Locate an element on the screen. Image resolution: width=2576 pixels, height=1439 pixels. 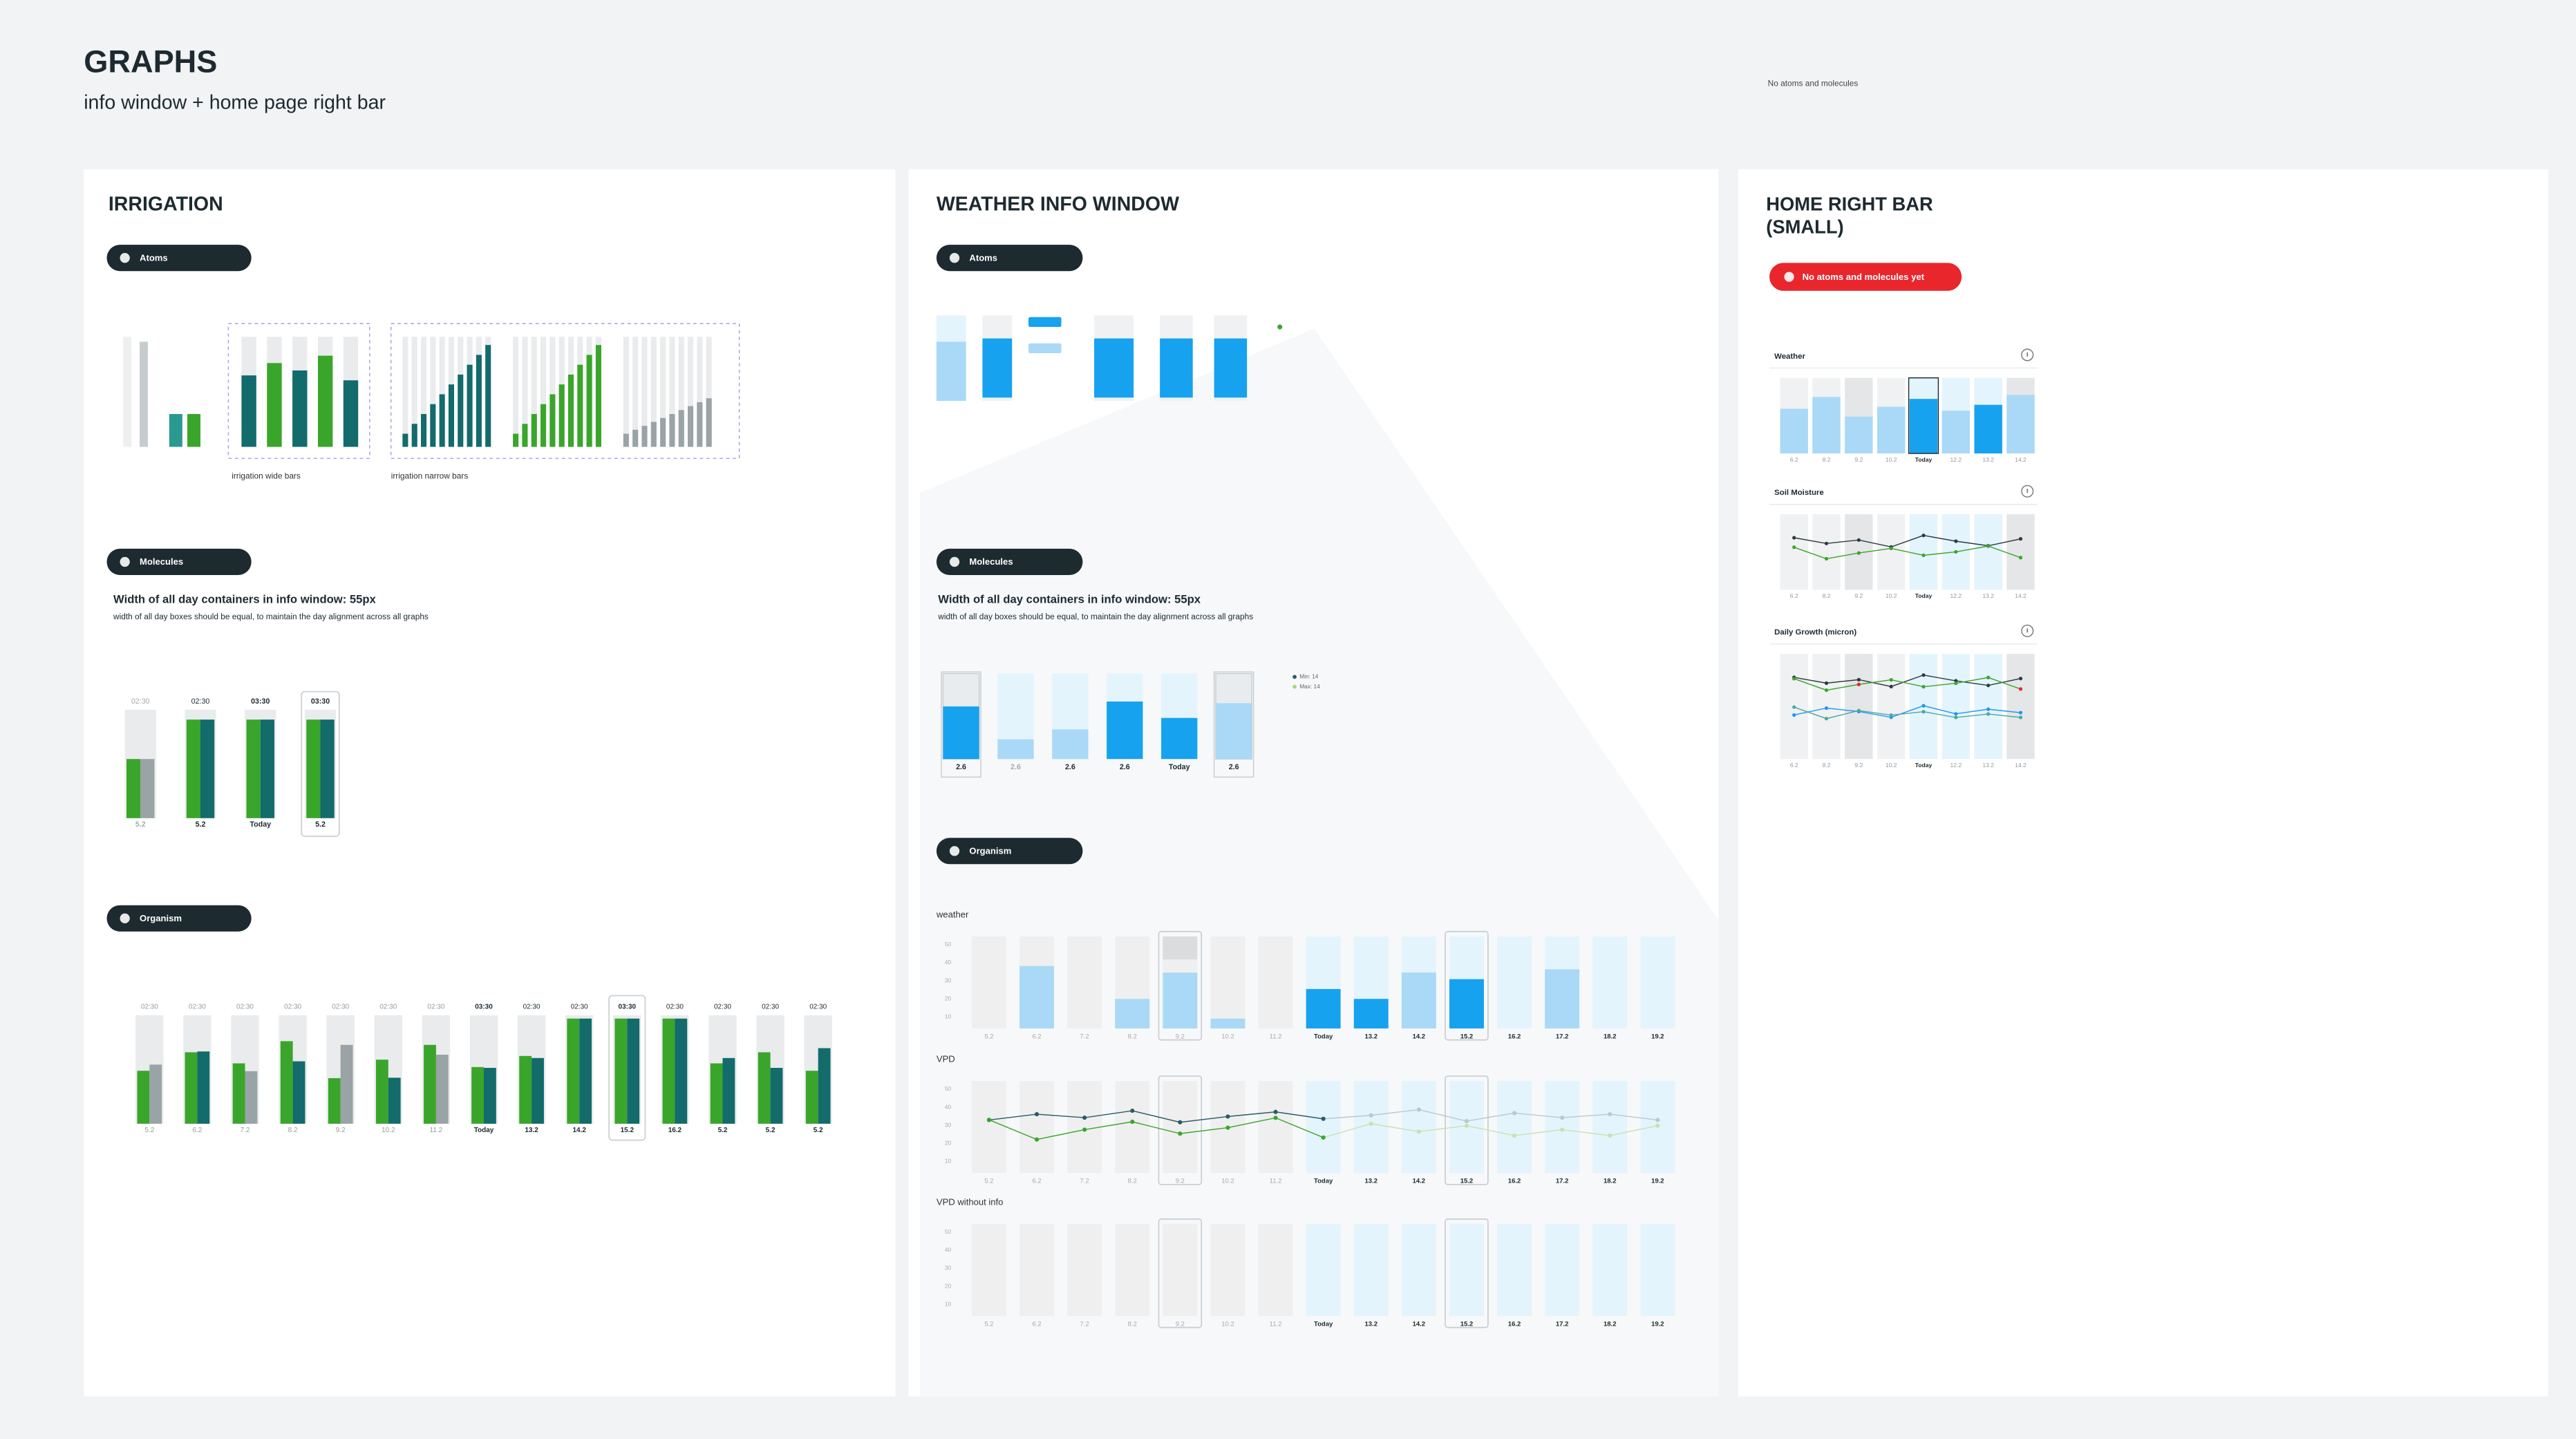
day-cap is located at coordinates (1180, 948).